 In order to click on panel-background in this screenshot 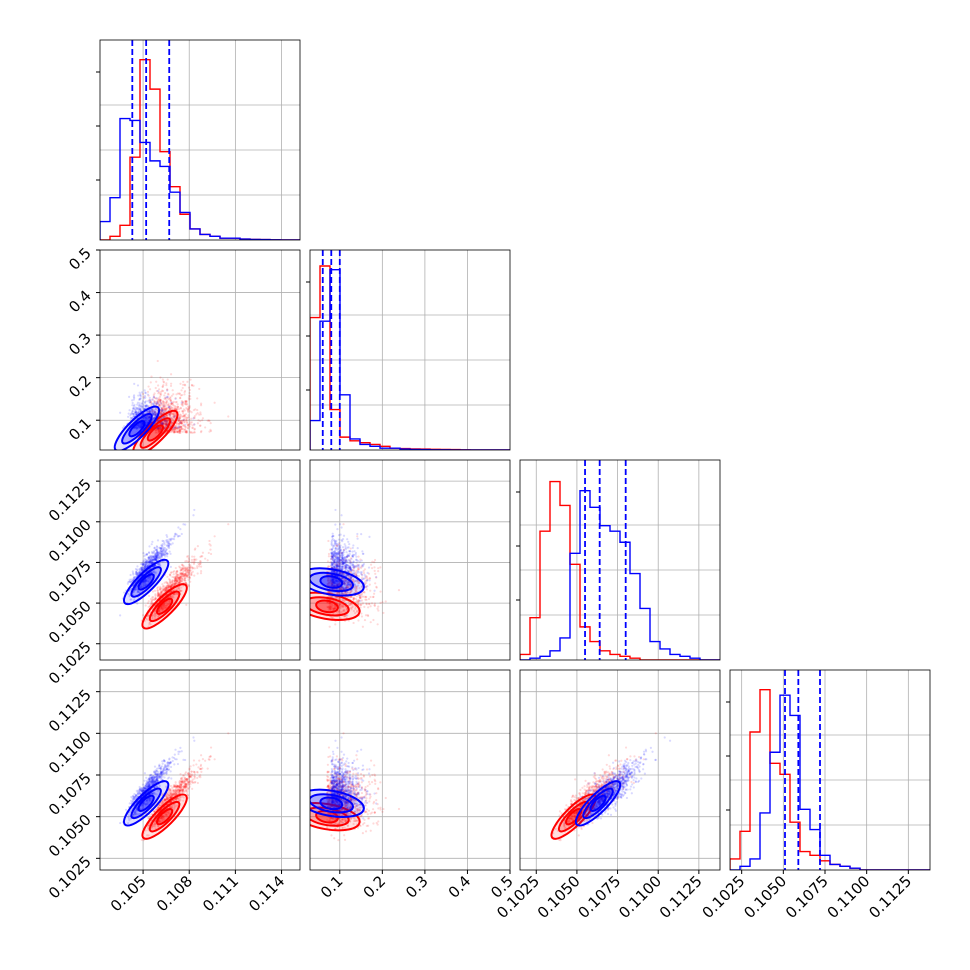, I will do `click(200, 350)`.